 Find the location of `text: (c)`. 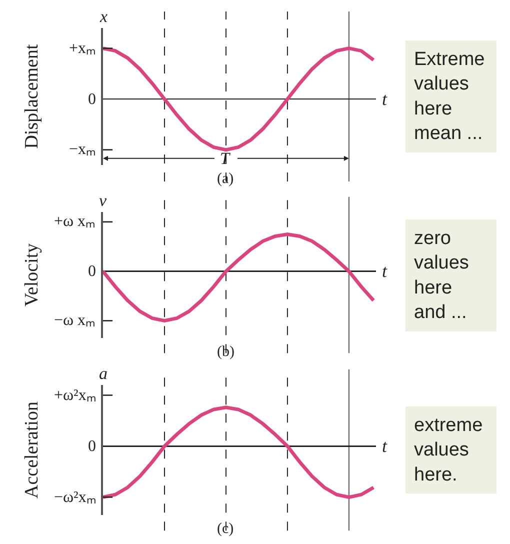

text: (c) is located at coordinates (225, 529).